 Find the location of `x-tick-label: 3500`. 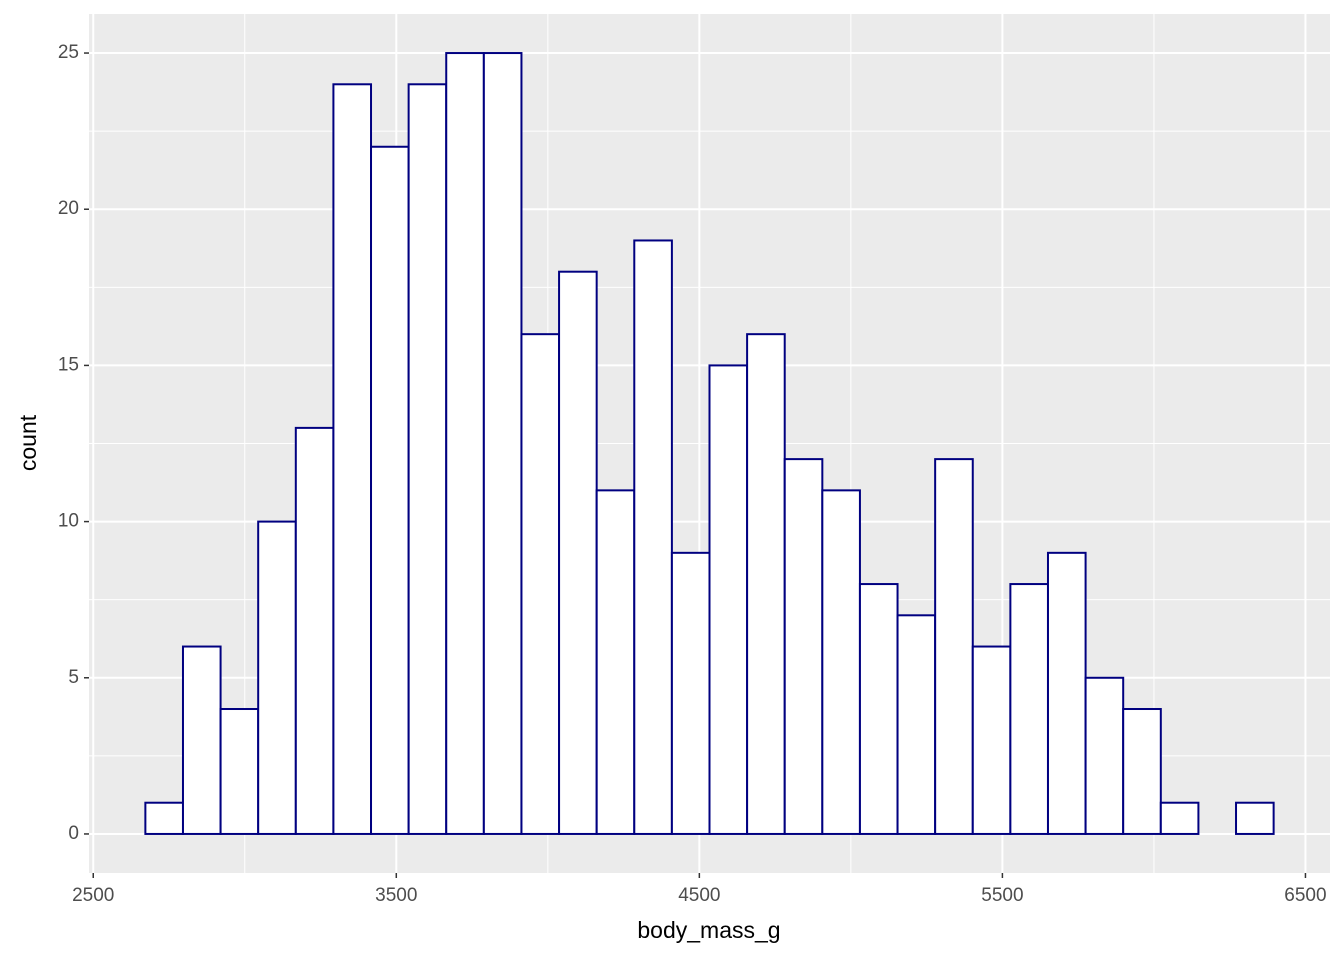

x-tick-label: 3500 is located at coordinates (396, 895).